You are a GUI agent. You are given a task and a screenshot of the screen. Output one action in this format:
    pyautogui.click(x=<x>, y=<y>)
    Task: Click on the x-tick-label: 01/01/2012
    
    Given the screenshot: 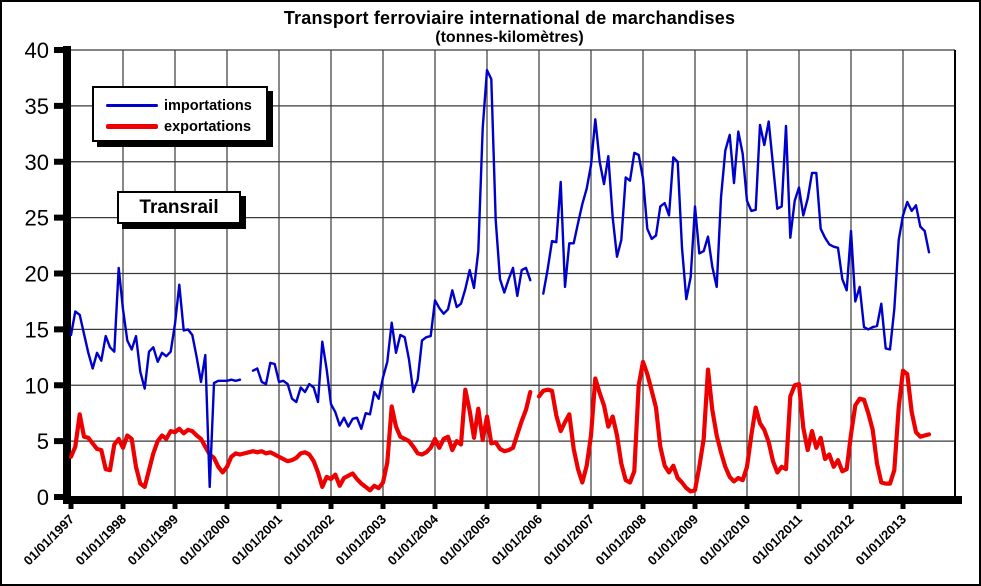 What is the action you would take?
    pyautogui.click(x=828, y=540)
    